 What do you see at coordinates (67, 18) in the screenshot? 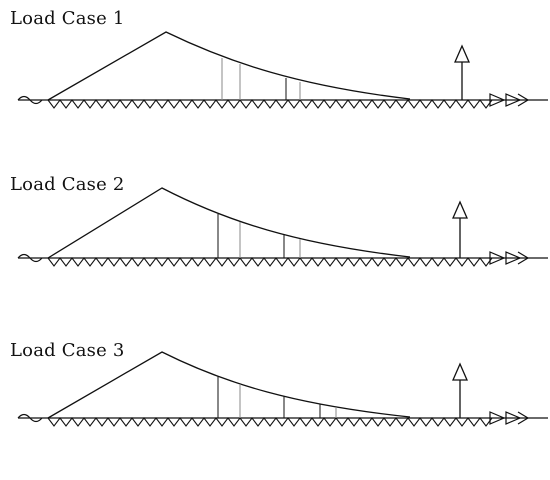
I see `panel-title: Load Case 1` at bounding box center [67, 18].